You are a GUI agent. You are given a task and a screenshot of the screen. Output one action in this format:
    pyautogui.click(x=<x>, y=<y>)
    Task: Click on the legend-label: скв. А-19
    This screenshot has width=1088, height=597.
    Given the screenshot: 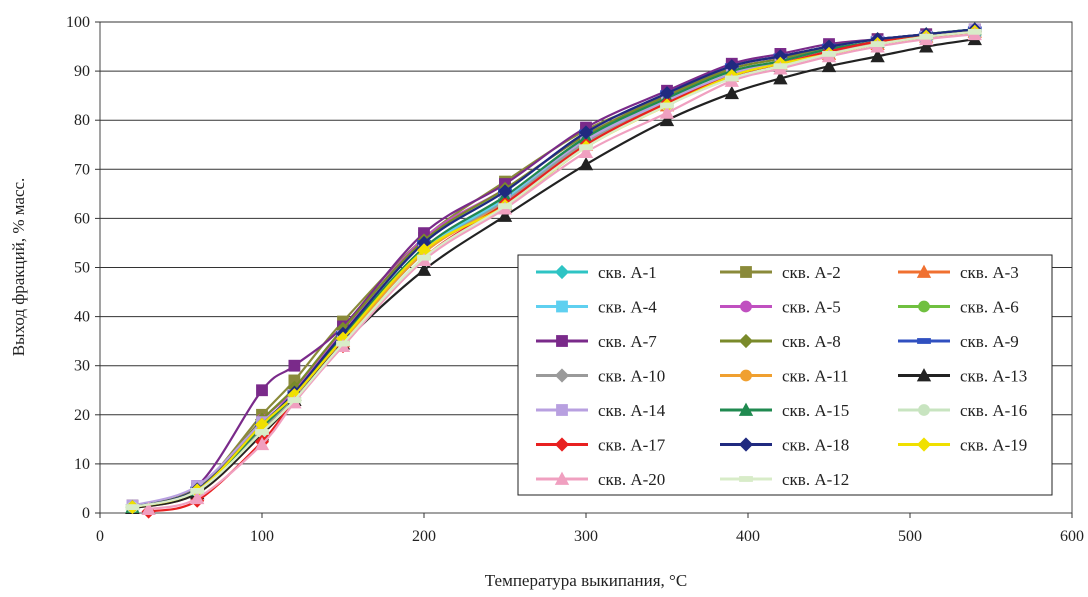 What is the action you would take?
    pyautogui.click(x=993, y=445)
    